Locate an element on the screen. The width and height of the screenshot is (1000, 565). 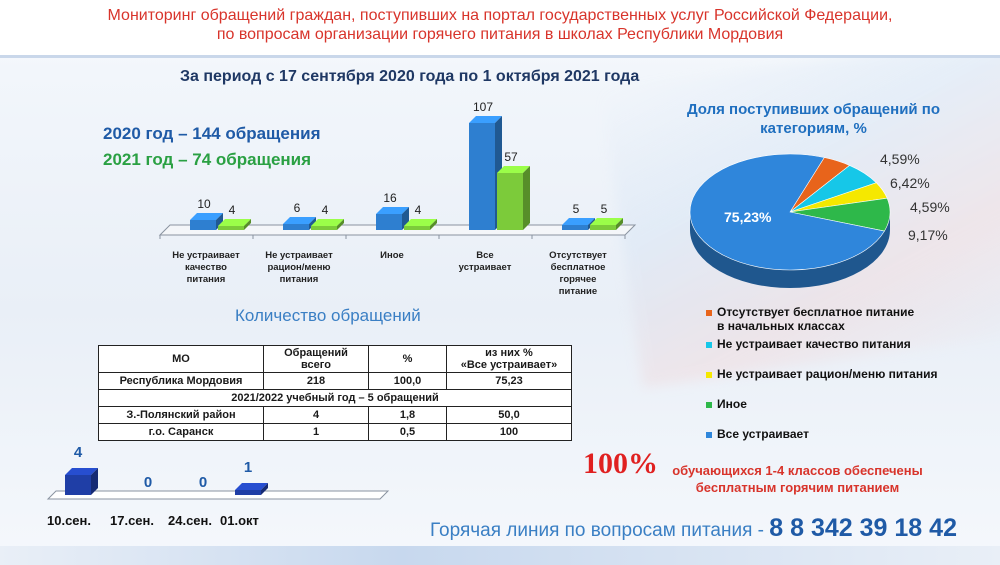
legend-label: Не устраивает качество питания is located at coordinates (814, 344).